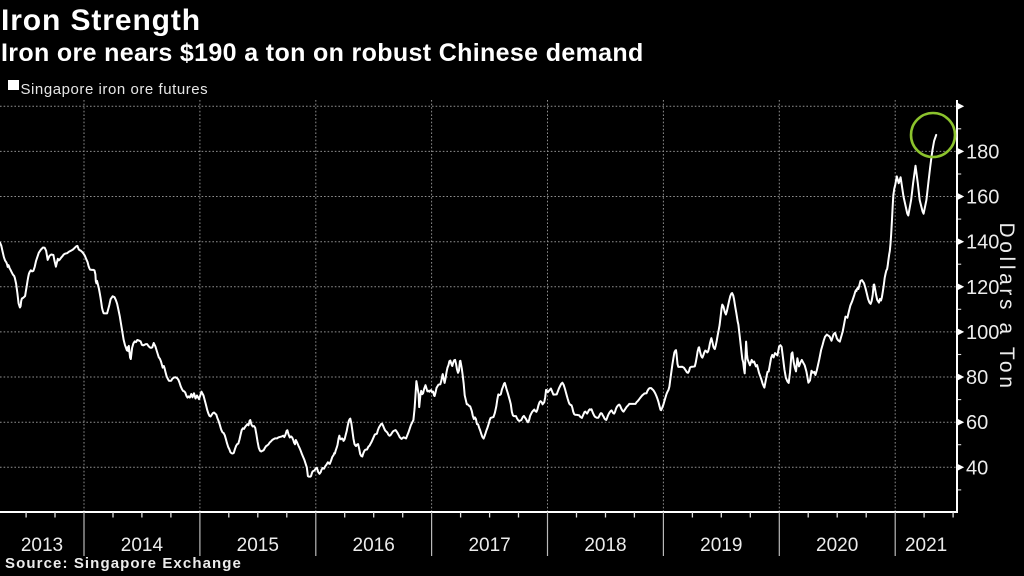 The image size is (1024, 576). What do you see at coordinates (982, 288) in the screenshot?
I see `svg-text: 120` at bounding box center [982, 288].